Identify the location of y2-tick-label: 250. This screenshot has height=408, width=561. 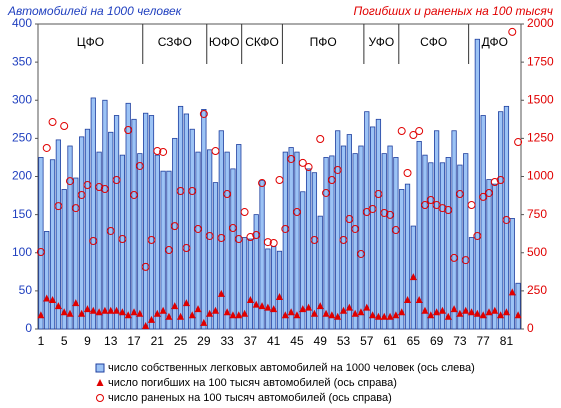
(537, 290).